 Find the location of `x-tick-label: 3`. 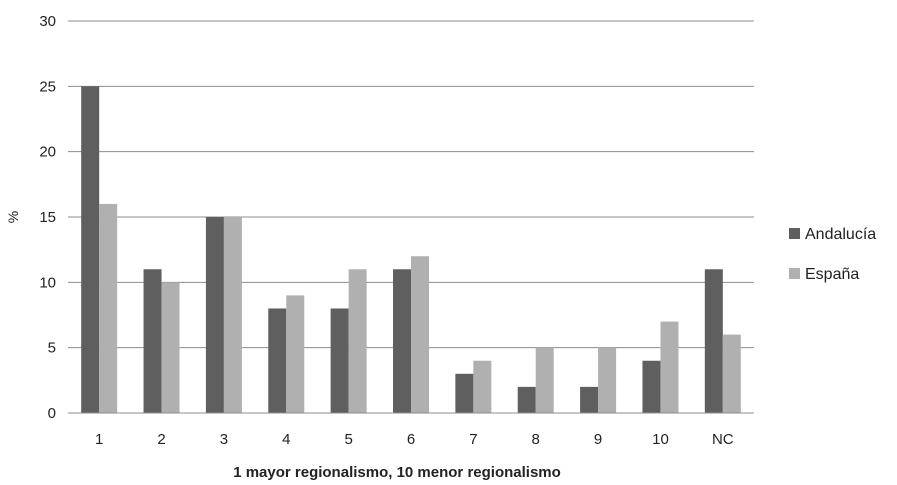

x-tick-label: 3 is located at coordinates (224, 439).